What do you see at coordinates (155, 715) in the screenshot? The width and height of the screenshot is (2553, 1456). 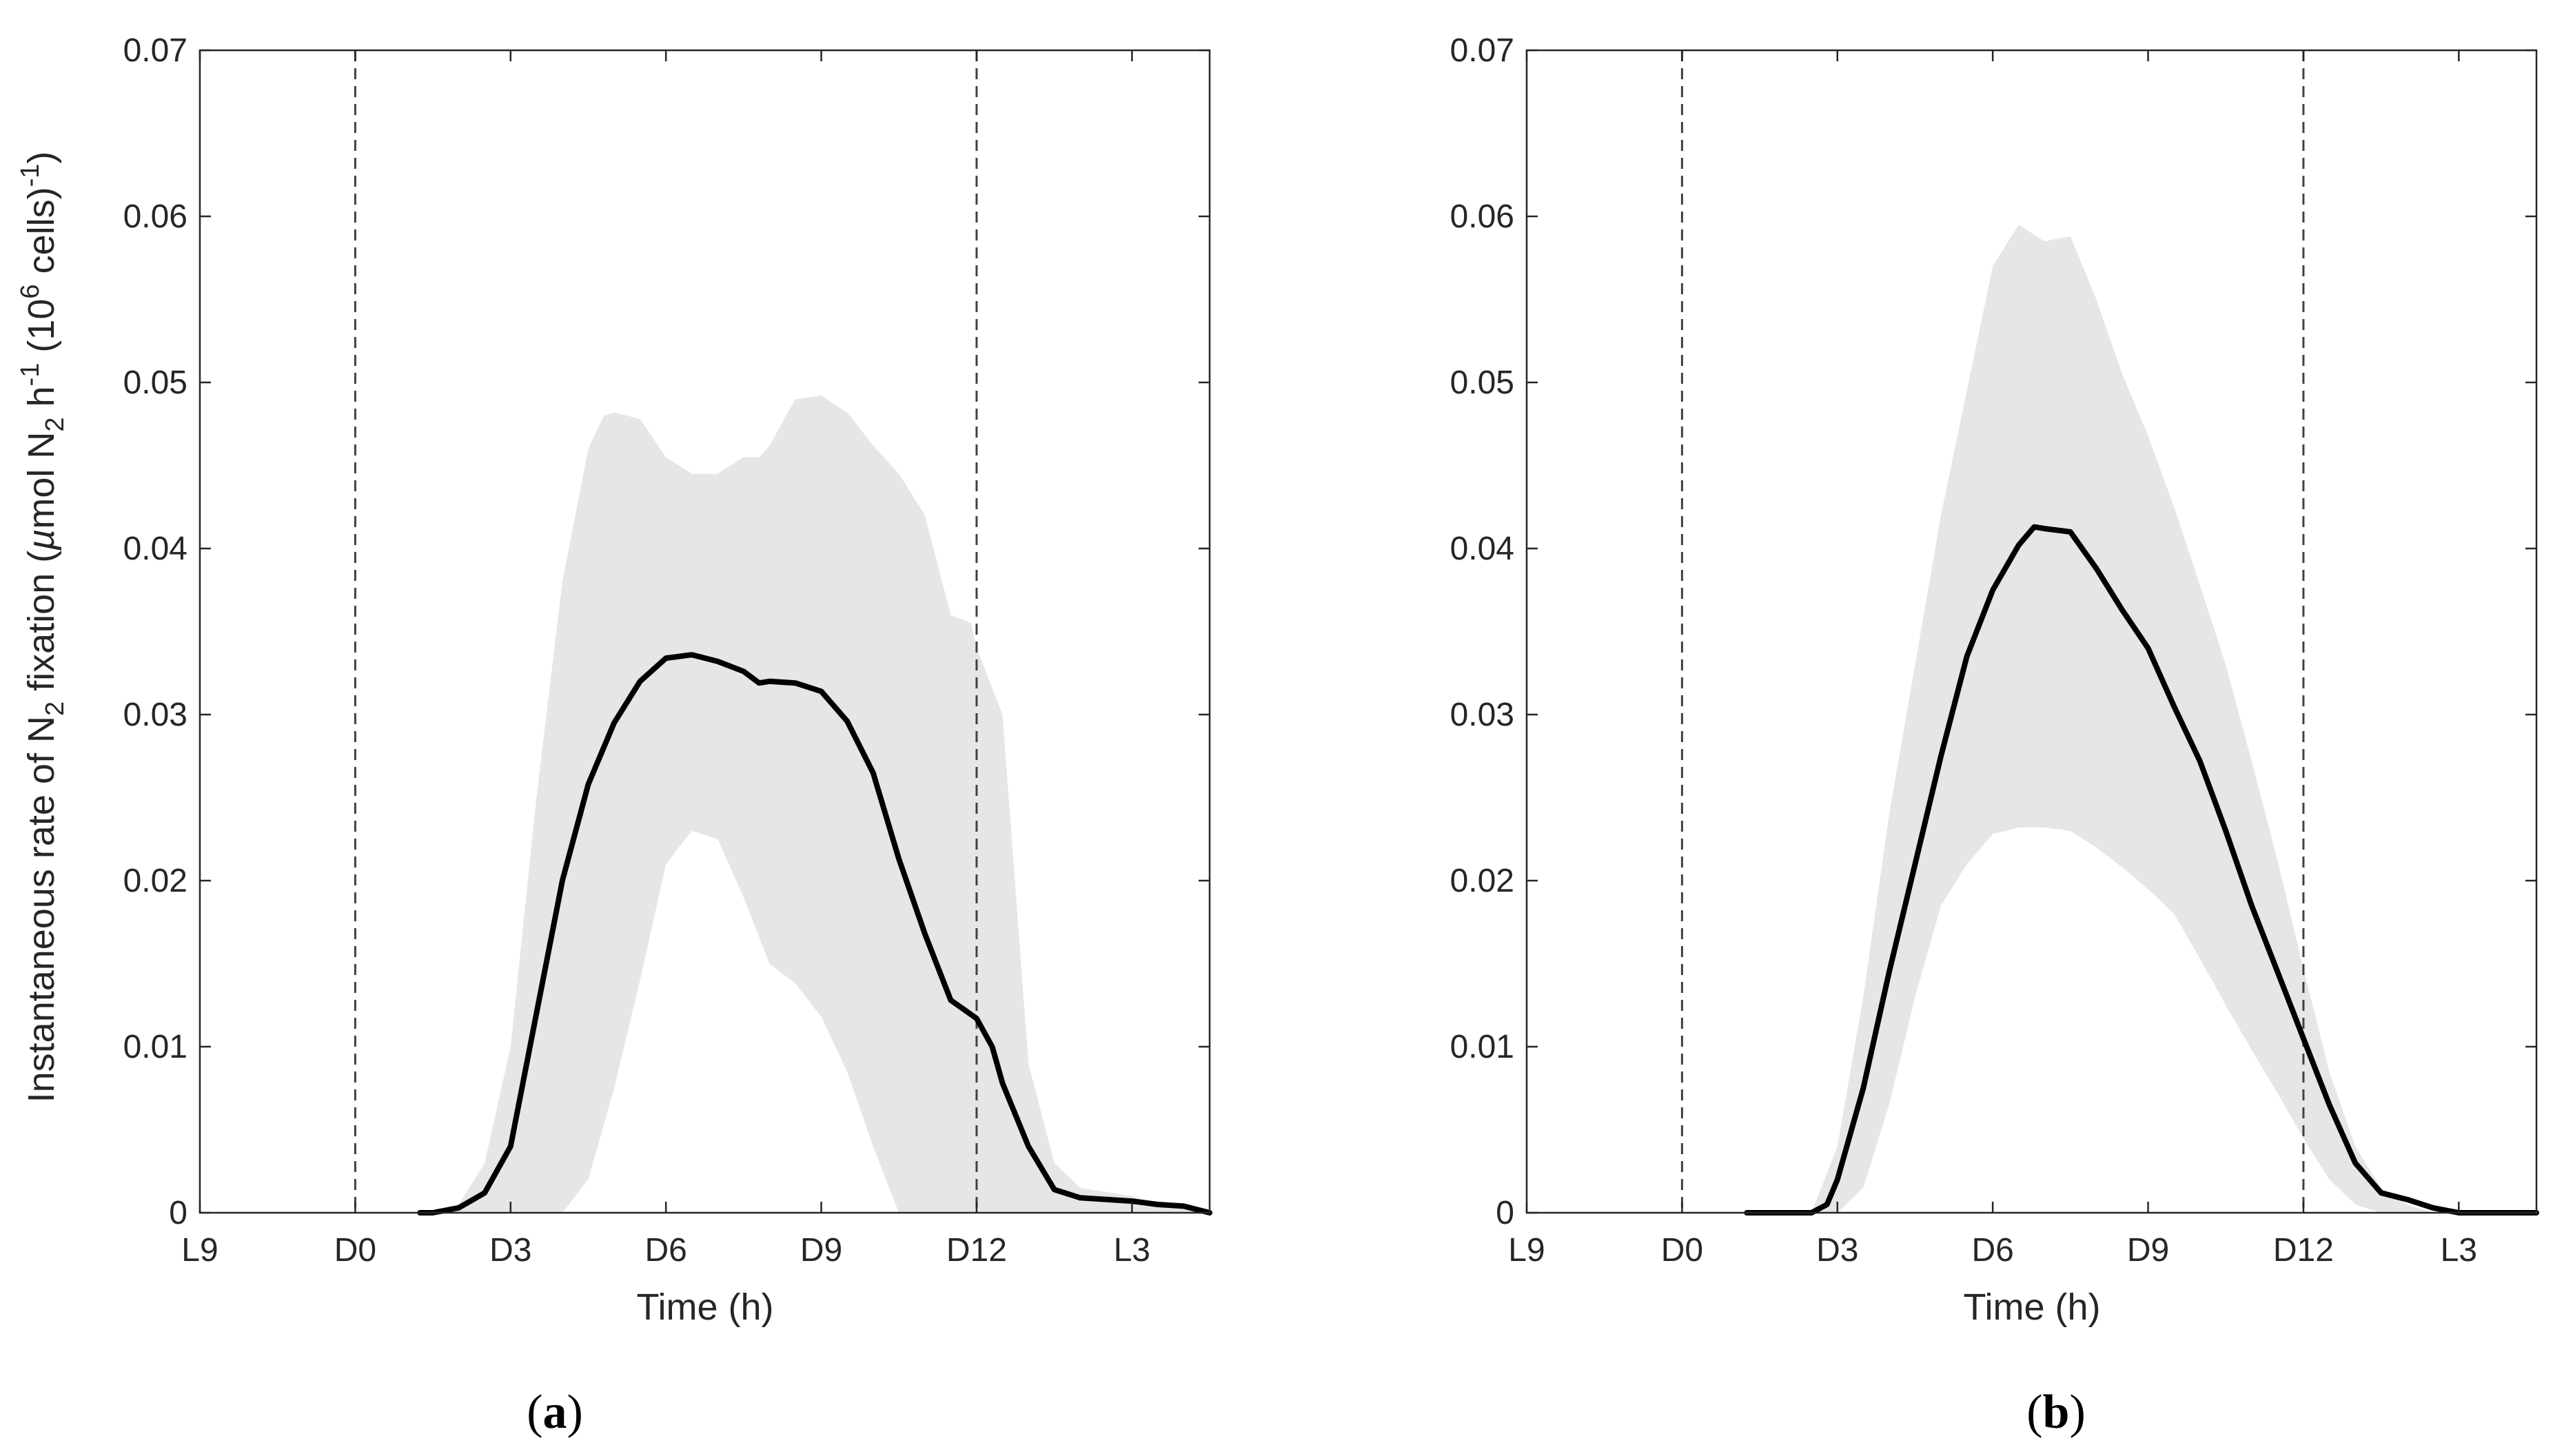 I see `panel-a-y-tick-label: 0.03` at bounding box center [155, 715].